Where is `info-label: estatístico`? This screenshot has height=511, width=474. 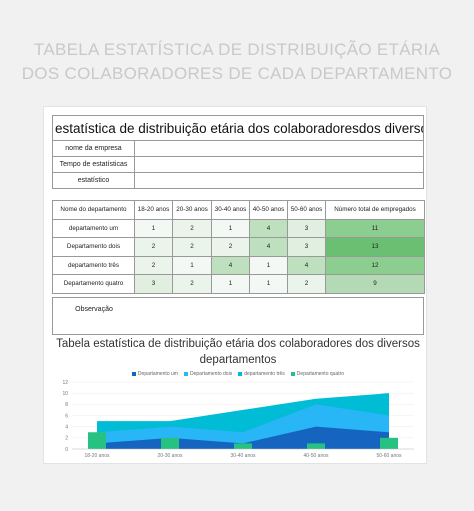 info-label: estatístico is located at coordinates (93, 180).